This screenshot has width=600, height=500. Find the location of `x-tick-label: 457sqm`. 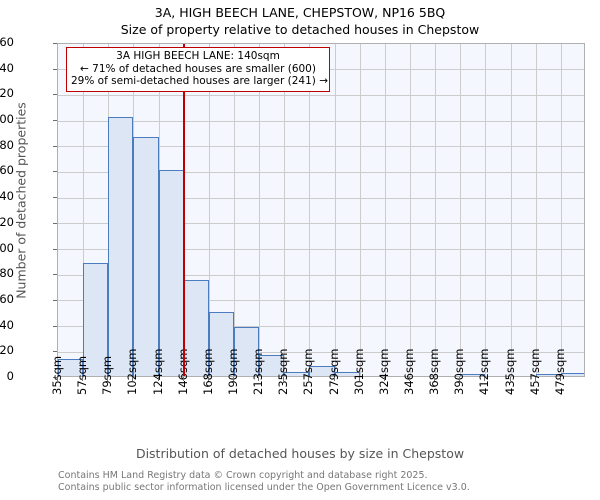

x-tick-label: 457sqm is located at coordinates (535, 372).